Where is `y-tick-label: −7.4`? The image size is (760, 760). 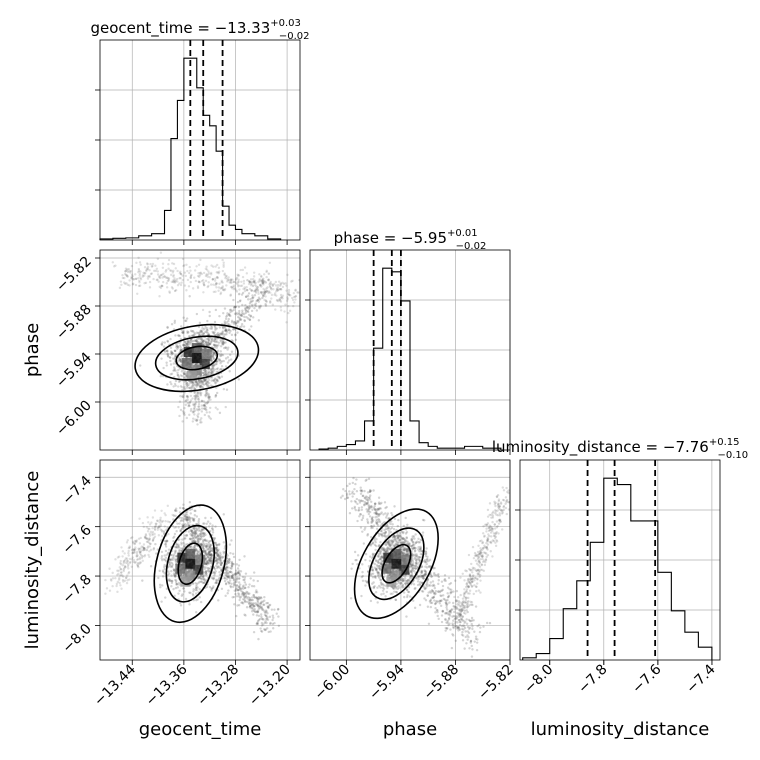
y-tick-label: −7.4 is located at coordinates (76, 490).